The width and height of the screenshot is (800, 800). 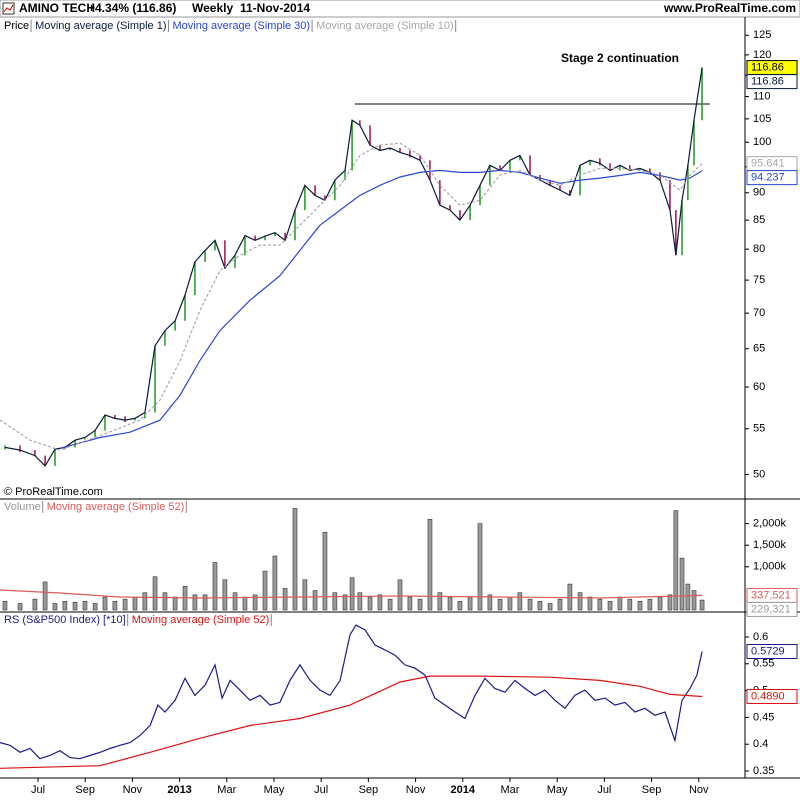 What do you see at coordinates (179, 790) in the screenshot?
I see `x-tick-label: 2013` at bounding box center [179, 790].